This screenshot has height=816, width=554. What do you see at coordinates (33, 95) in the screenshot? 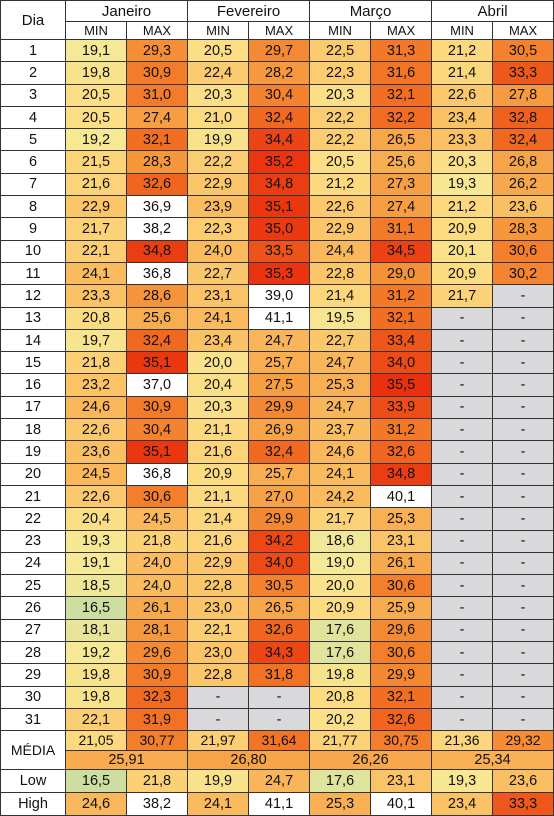
I see `day-cell: 3` at bounding box center [33, 95].